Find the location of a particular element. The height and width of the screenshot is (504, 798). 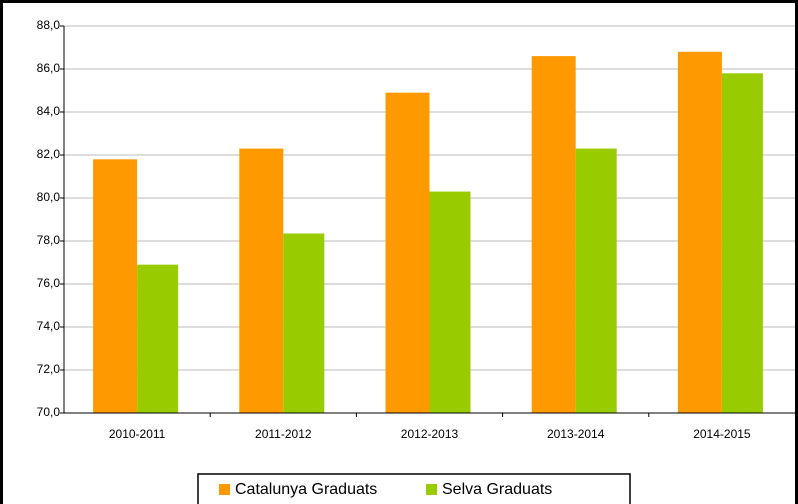

y-tick-label: 78,0 is located at coordinates (49, 240).